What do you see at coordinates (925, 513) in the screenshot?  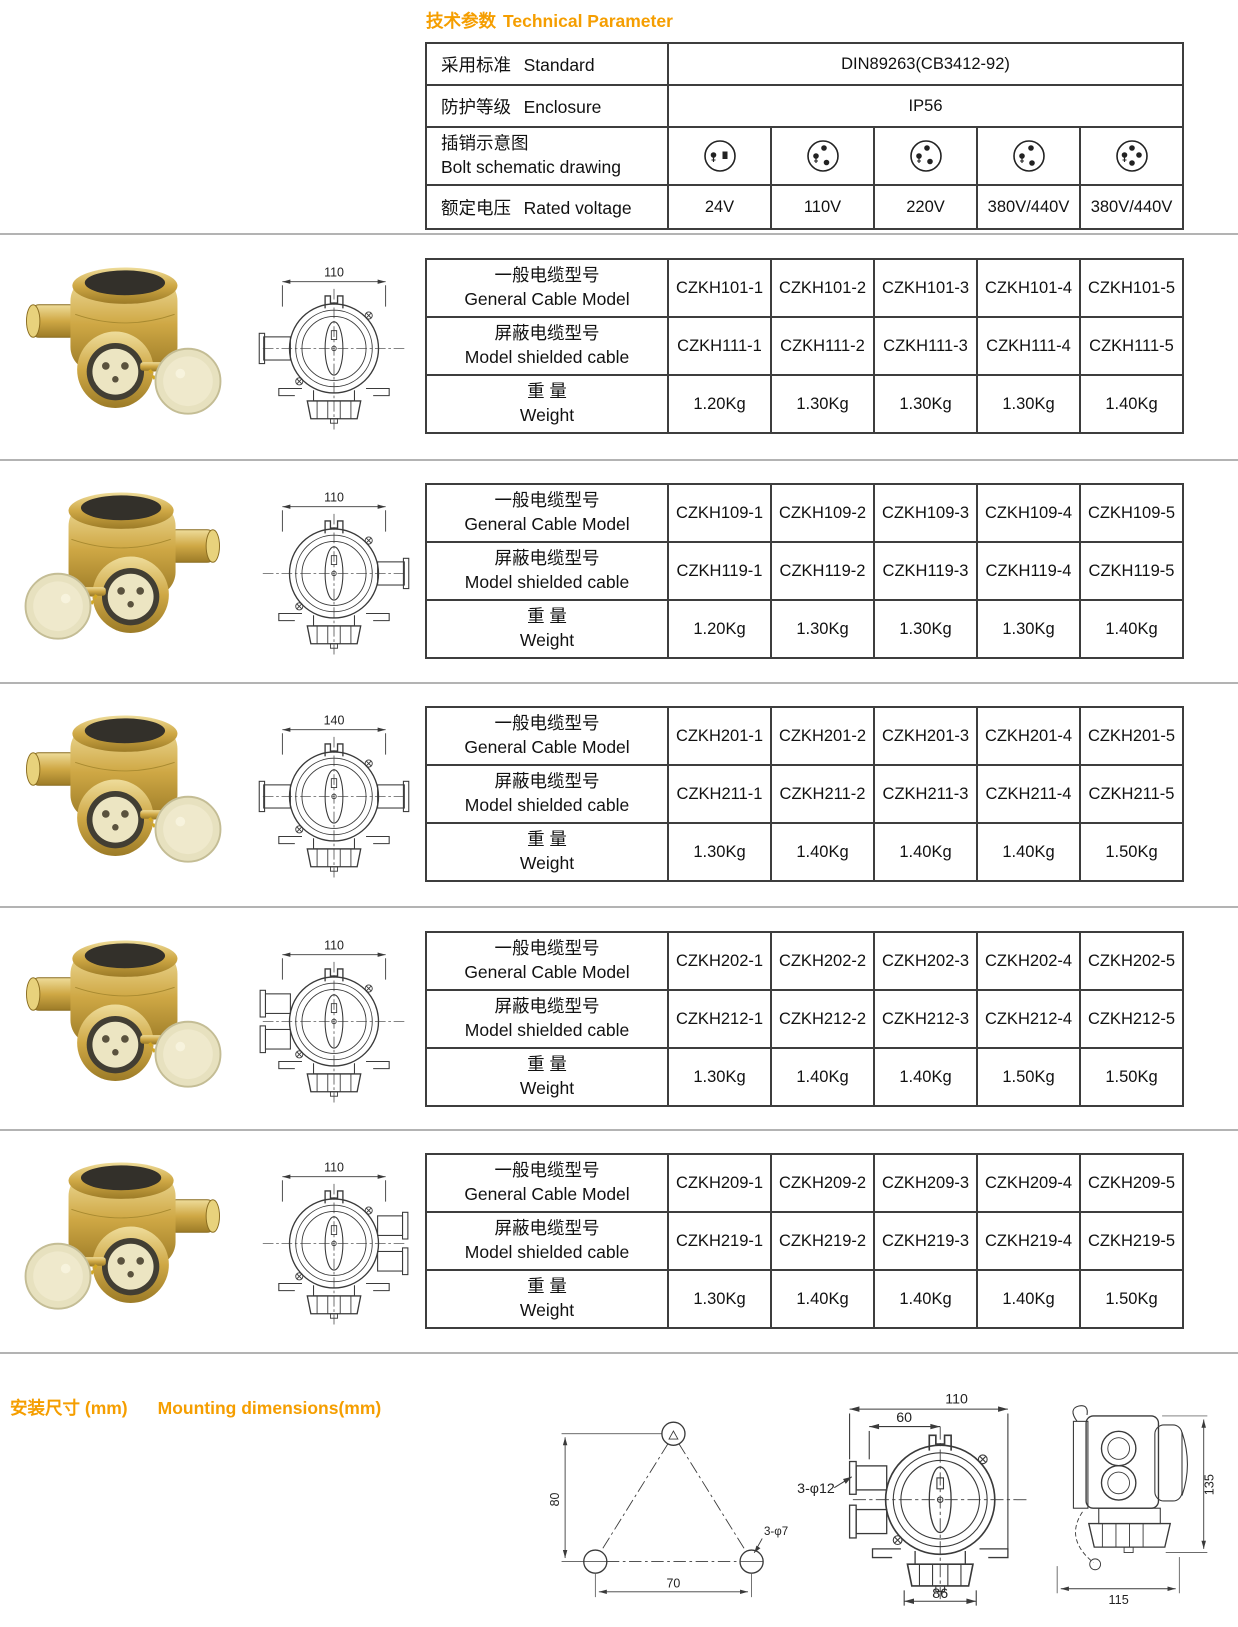 I see `general-model-cell: CZKH109-3` at bounding box center [925, 513].